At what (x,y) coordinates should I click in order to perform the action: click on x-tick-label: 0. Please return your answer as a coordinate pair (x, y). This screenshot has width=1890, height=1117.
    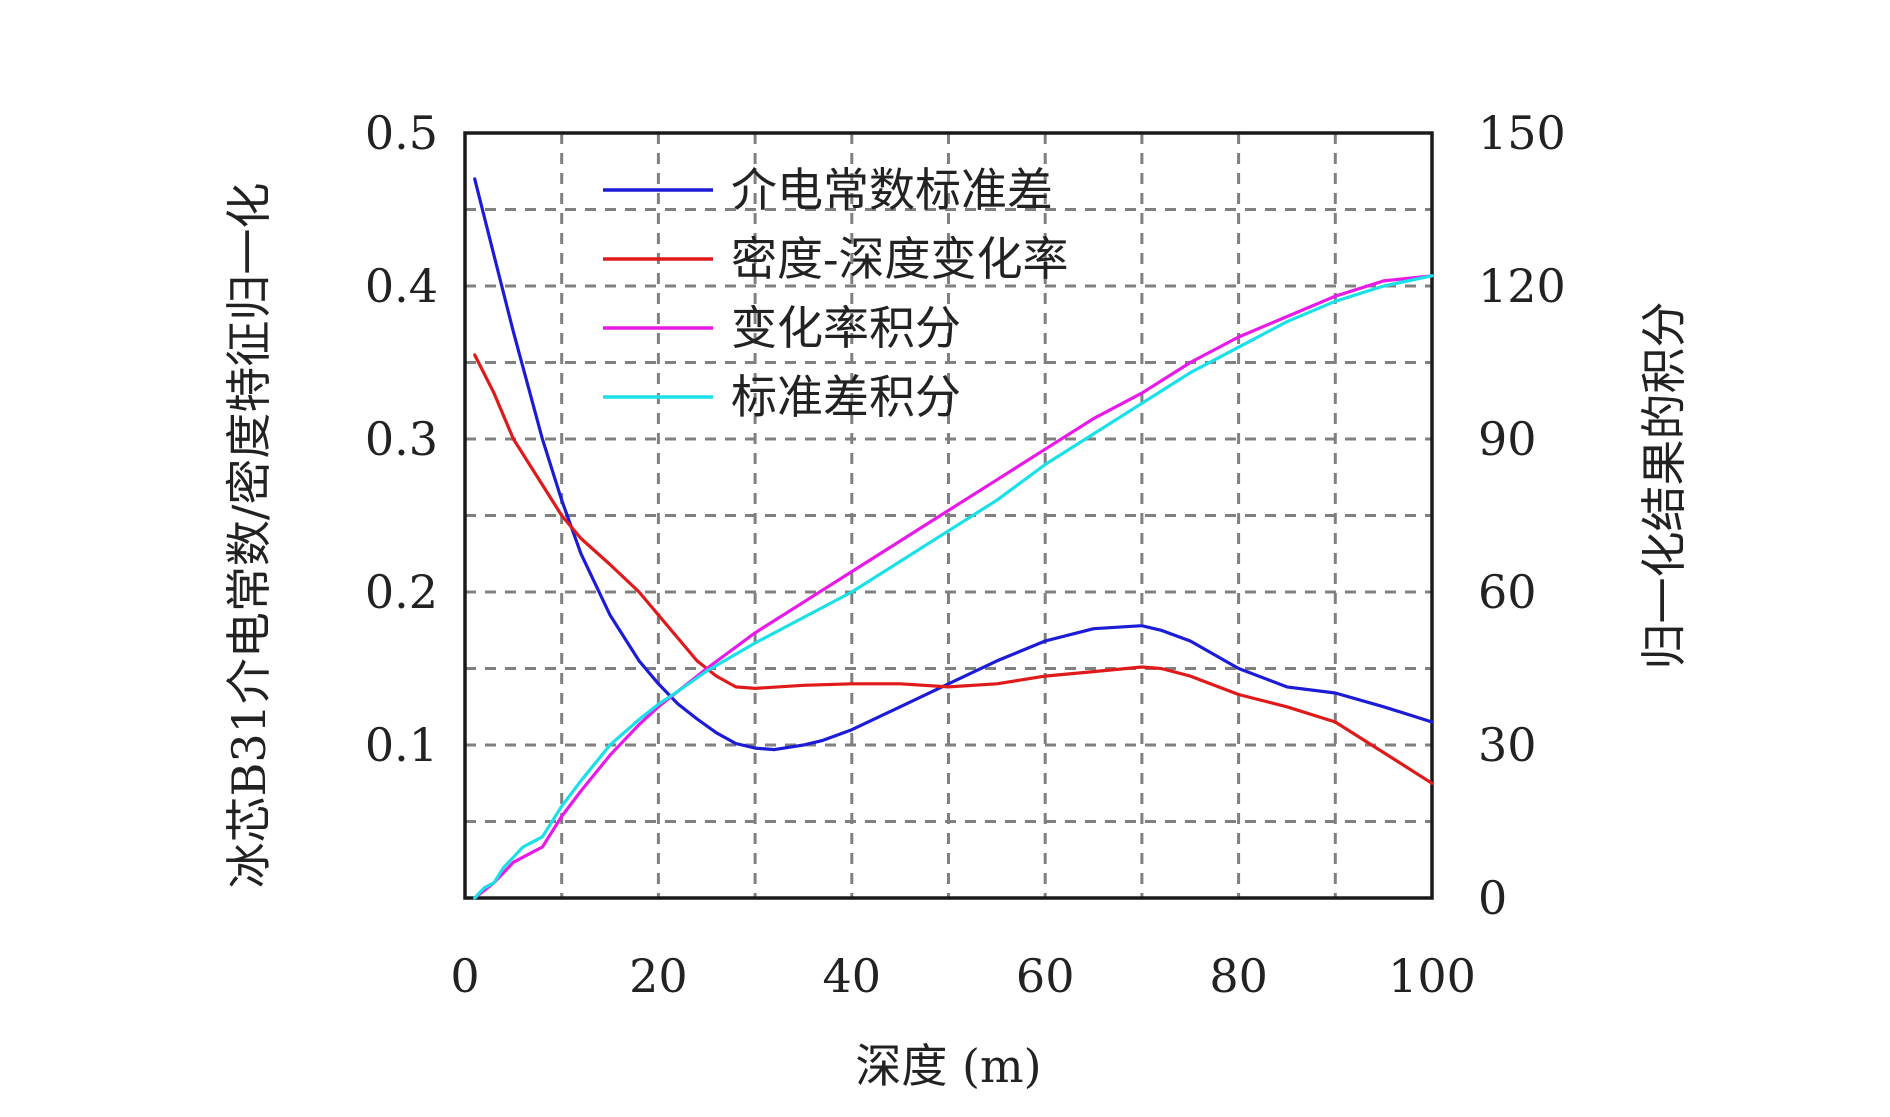
    Looking at the image, I should click on (464, 976).